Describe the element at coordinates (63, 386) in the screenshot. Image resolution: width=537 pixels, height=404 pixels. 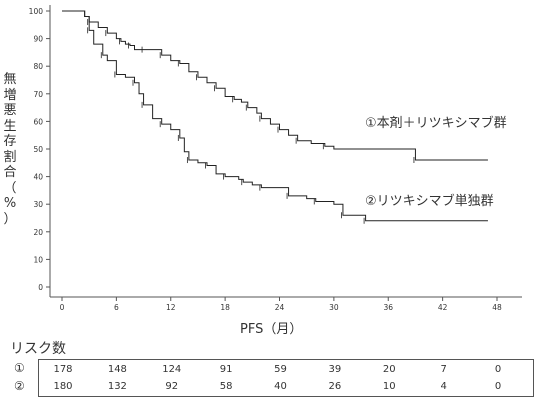
I see `risk-cell: 180` at that location.